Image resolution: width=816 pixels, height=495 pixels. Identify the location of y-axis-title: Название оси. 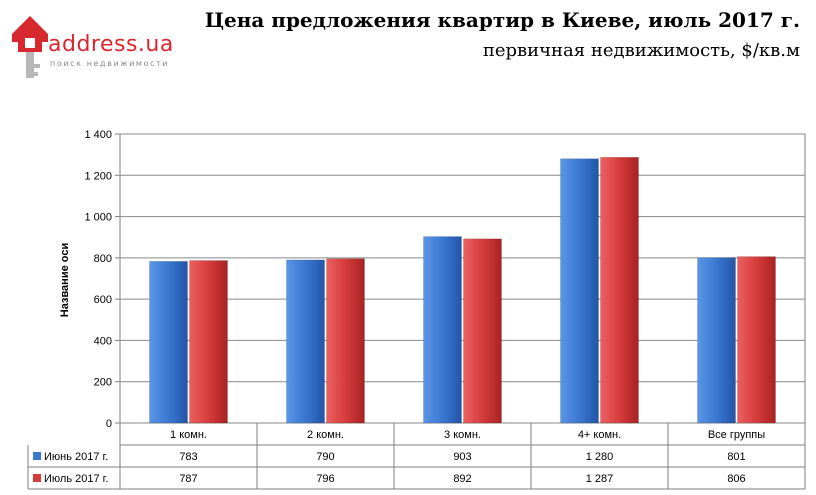
(65, 280).